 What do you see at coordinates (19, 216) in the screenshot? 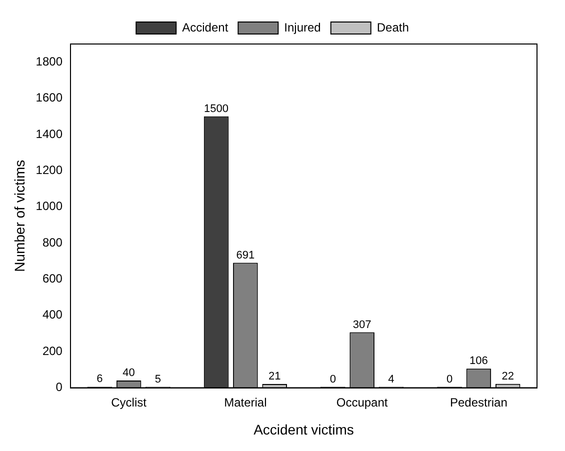
I see `y-axis-title: Number of victims` at bounding box center [19, 216].